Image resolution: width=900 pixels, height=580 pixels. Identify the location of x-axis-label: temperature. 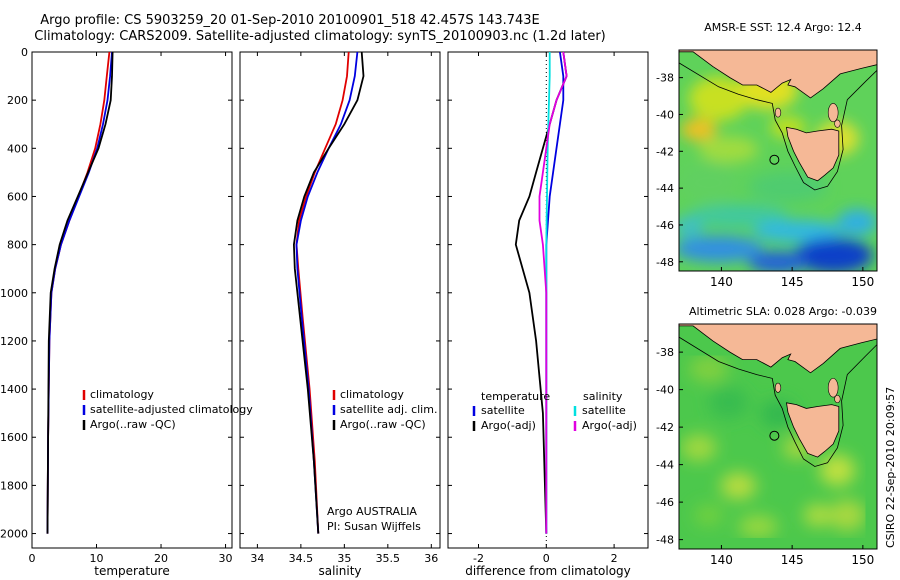
(131, 571).